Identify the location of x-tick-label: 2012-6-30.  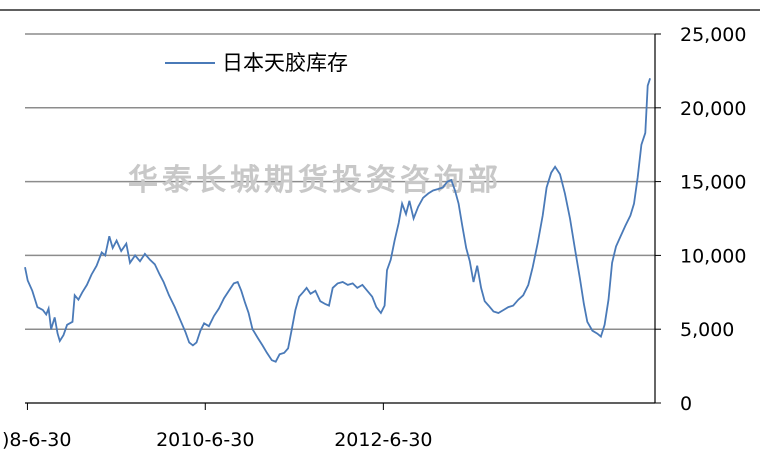
(383, 440).